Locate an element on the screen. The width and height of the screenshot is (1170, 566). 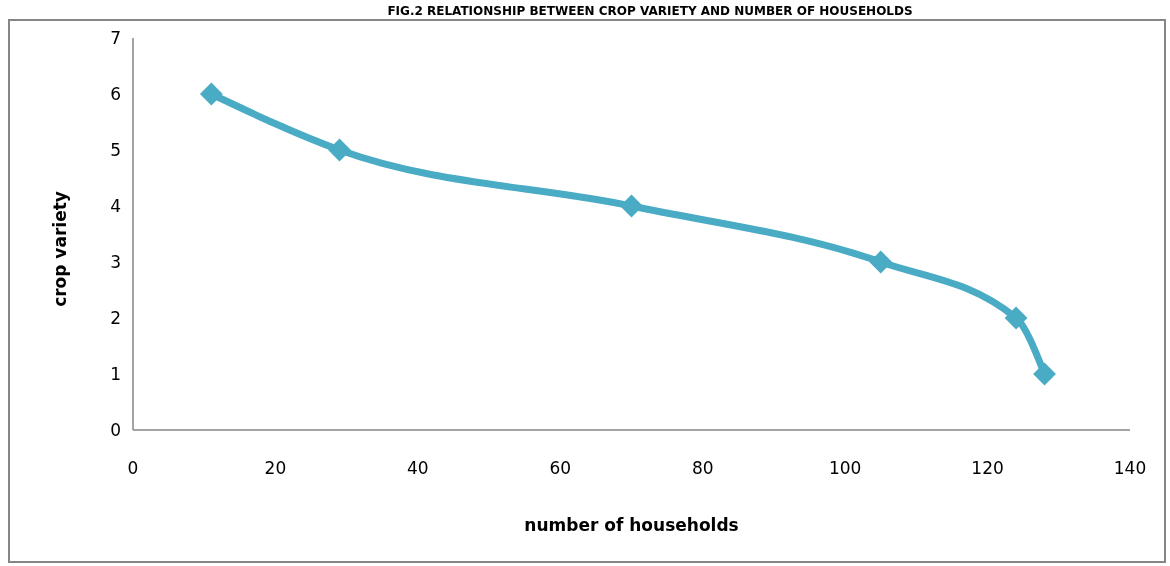
y-tick-label: 2 is located at coordinates (115, 317).